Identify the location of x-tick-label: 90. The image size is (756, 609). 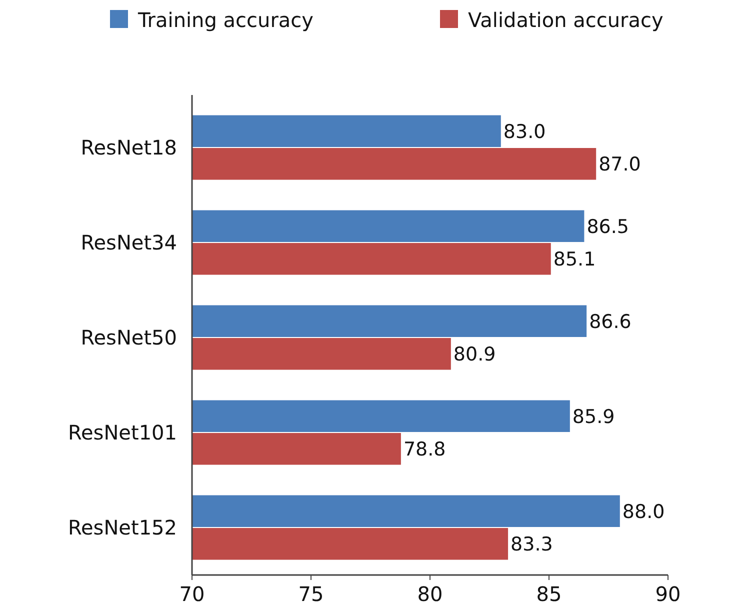
(668, 594).